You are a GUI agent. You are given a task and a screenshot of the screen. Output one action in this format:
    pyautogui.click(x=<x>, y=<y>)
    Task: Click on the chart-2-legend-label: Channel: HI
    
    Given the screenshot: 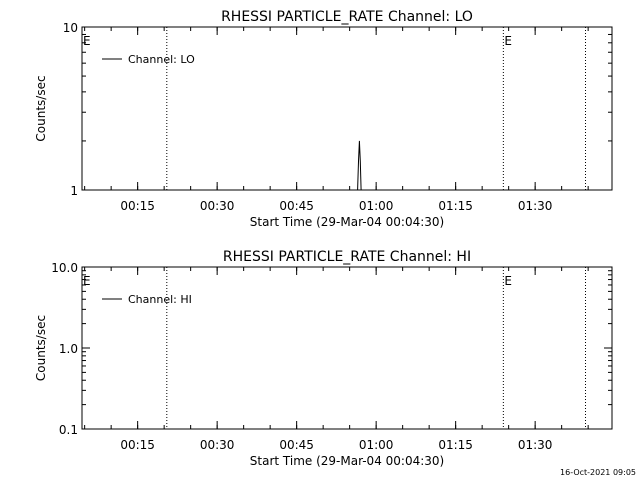 What is the action you would take?
    pyautogui.click(x=160, y=299)
    